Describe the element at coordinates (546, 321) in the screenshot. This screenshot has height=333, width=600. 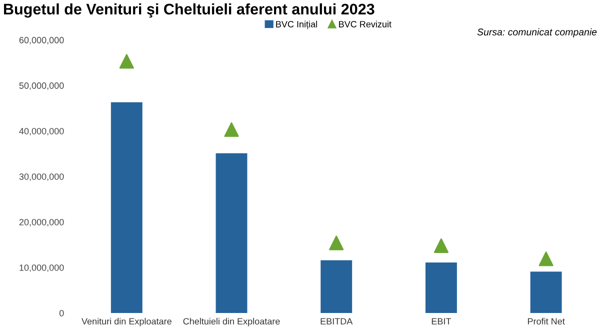
I see `x-tick-label: Profit Net` at that location.